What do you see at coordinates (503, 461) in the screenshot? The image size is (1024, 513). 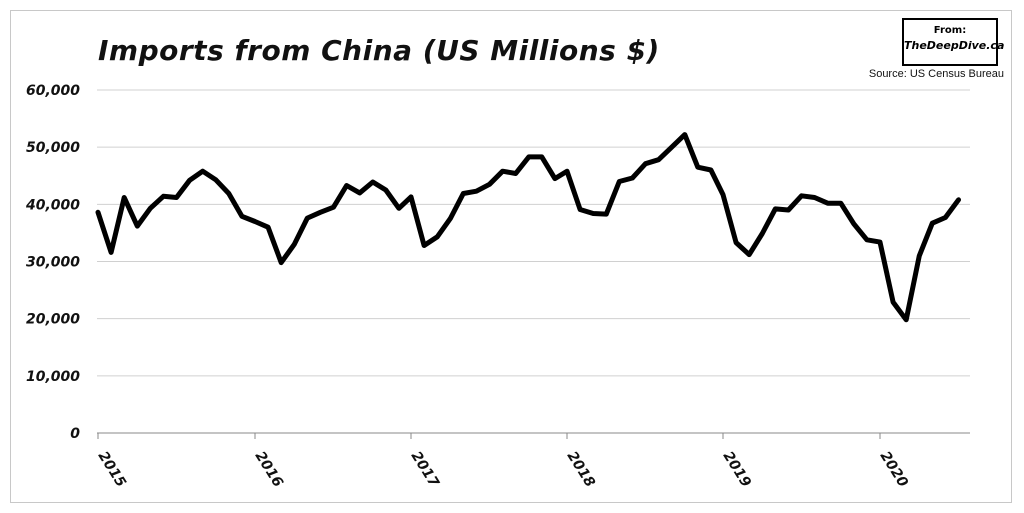 I see `x-axis-ticks: 2015 2016 2017 2018 2019 2020` at bounding box center [503, 461].